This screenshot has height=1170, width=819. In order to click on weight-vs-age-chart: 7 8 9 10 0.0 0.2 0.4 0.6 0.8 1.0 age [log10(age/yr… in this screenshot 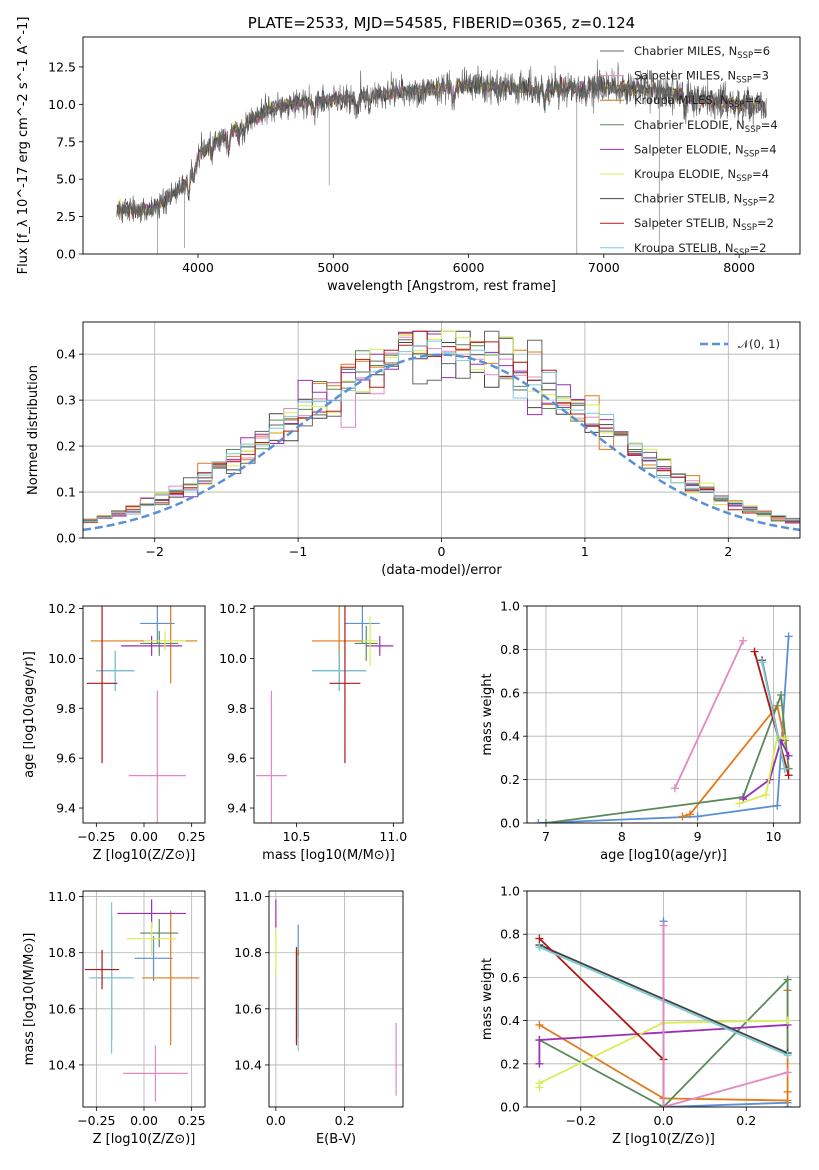, I will do `click(640, 731)`.